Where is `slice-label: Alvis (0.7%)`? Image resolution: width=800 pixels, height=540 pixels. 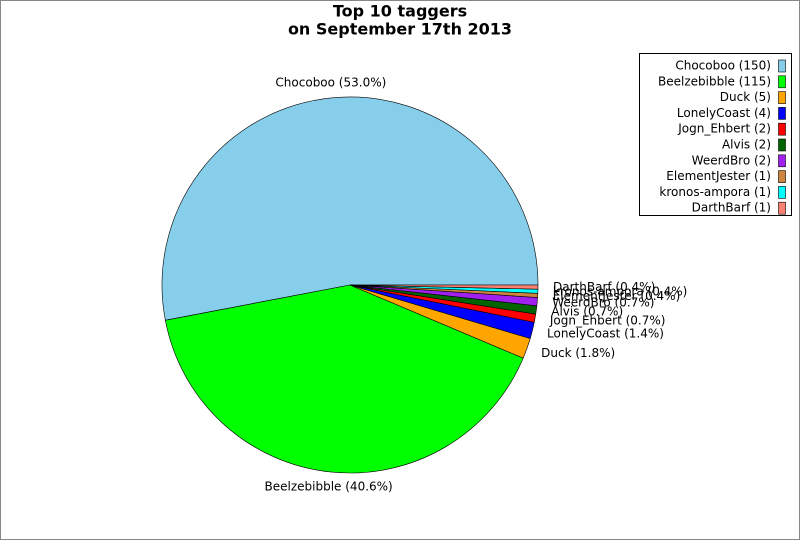
slice-label: Alvis (0.7%) is located at coordinates (587, 311).